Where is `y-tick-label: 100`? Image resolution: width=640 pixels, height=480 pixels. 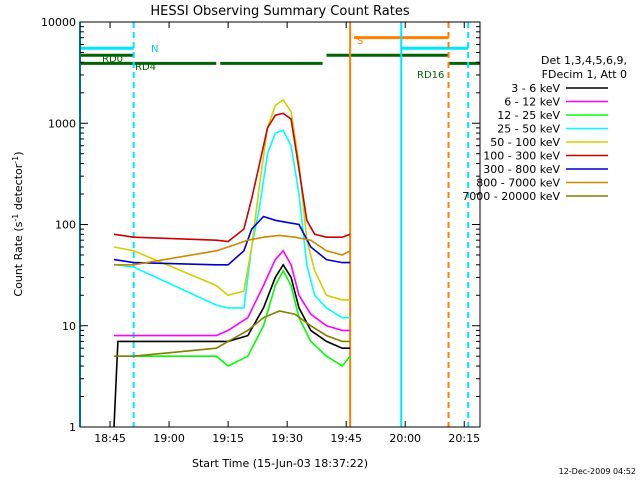
y-tick-label: 100 is located at coordinates (65, 225).